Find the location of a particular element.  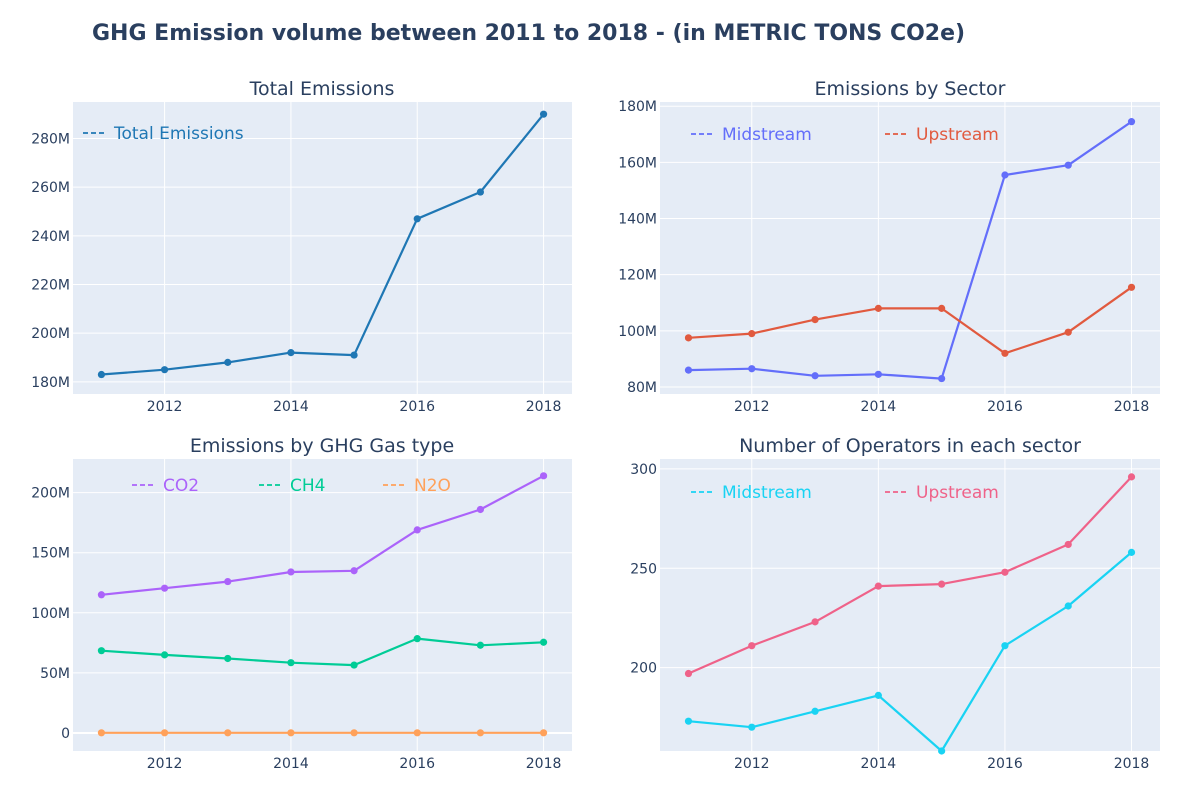

legend-item-ch4: CH4 is located at coordinates (292, 486).